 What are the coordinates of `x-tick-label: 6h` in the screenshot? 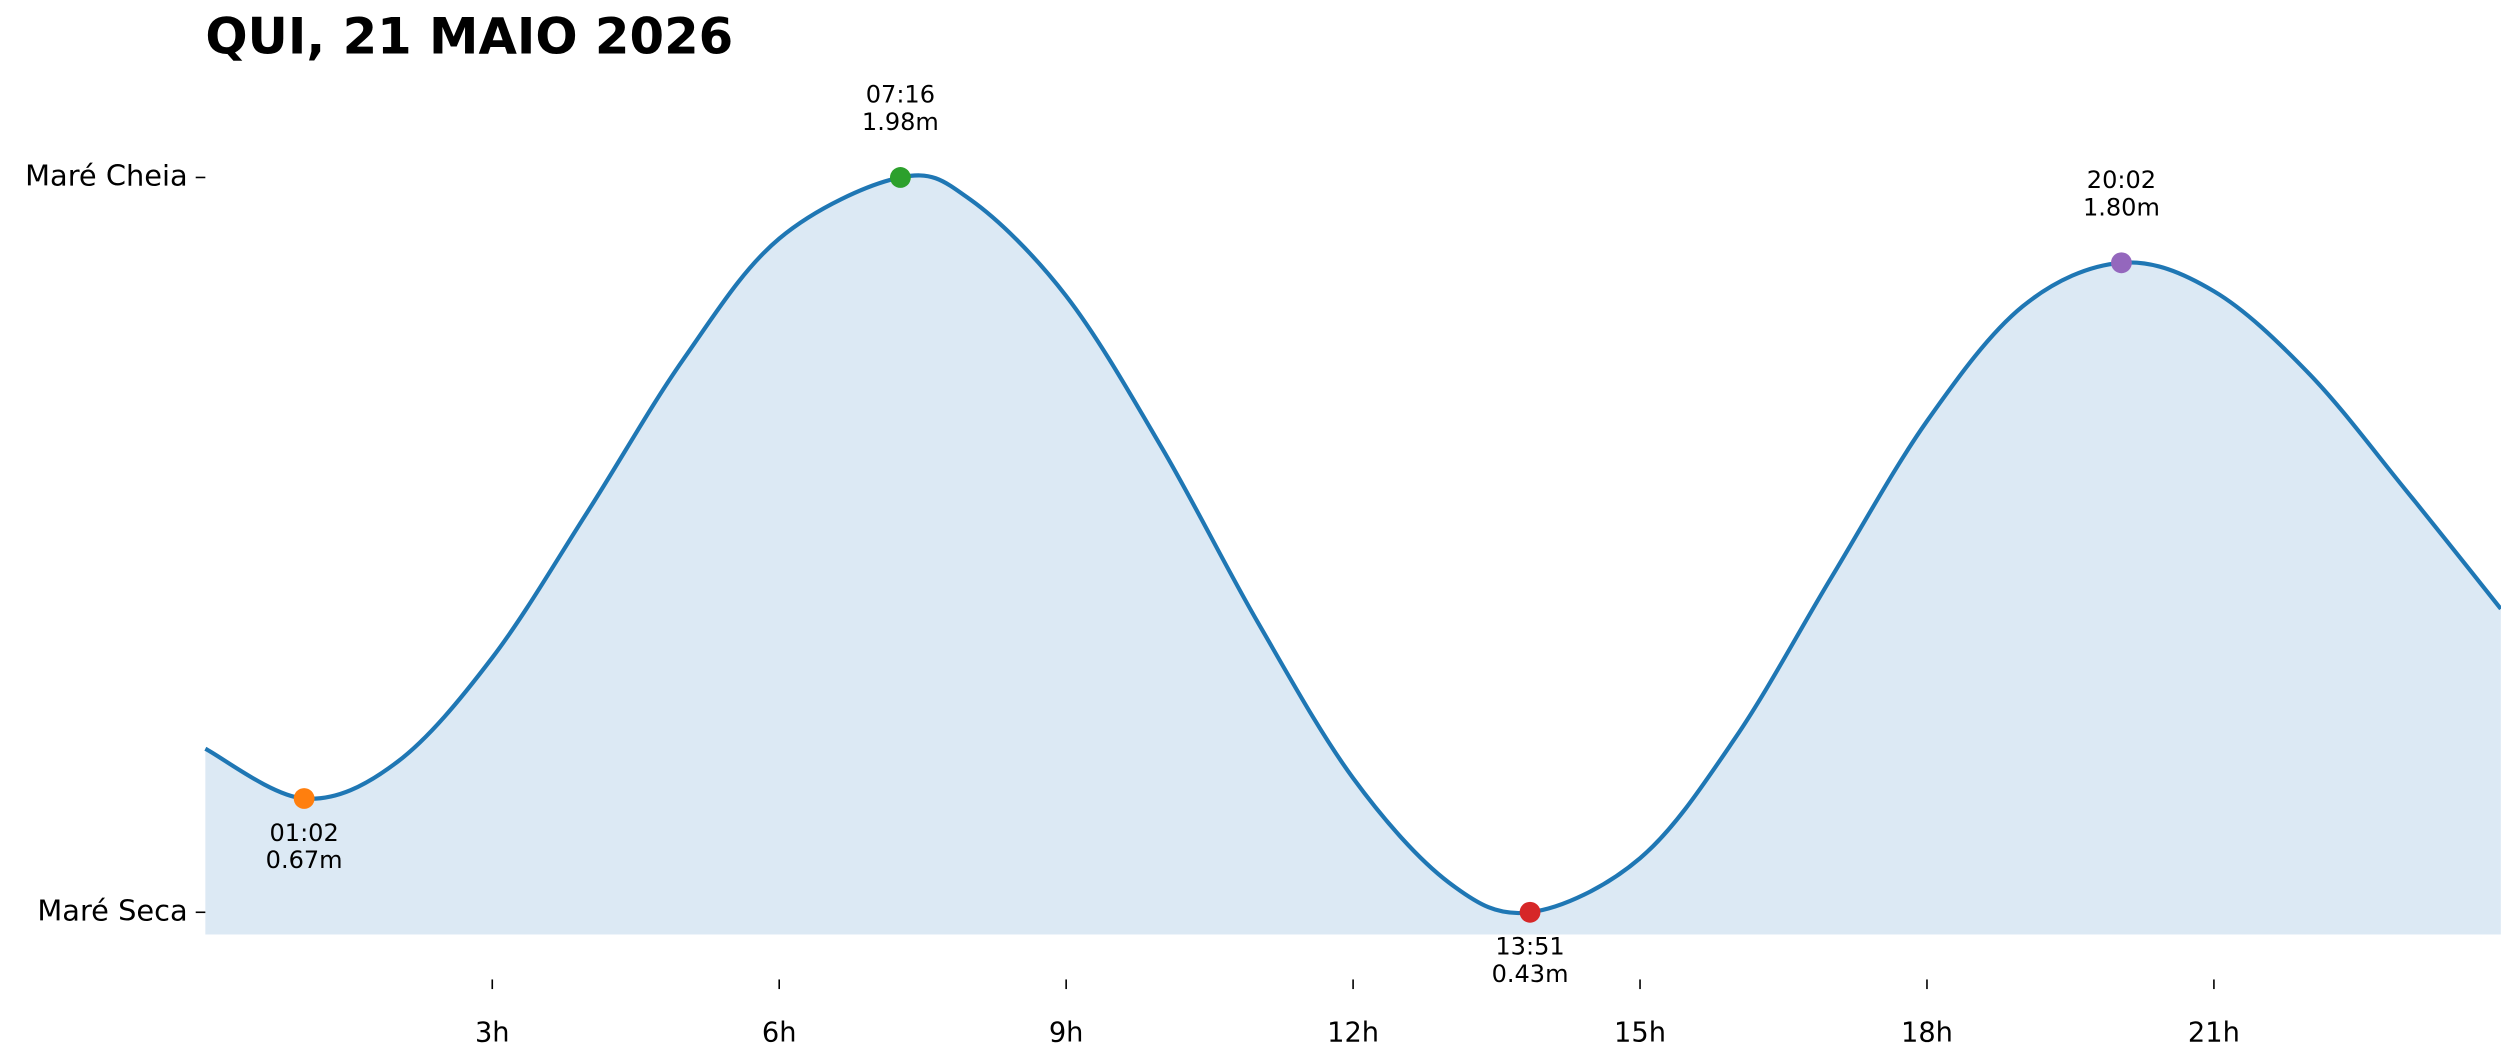 It's located at (779, 1032).